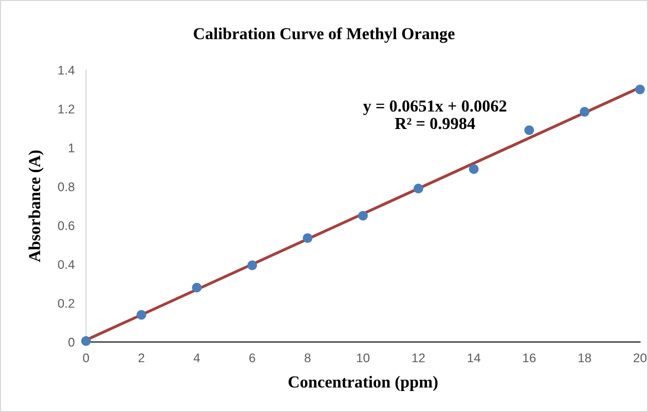 The image size is (648, 412). Describe the element at coordinates (66, 225) in the screenshot. I see `y-tick-label: 0.6` at that location.